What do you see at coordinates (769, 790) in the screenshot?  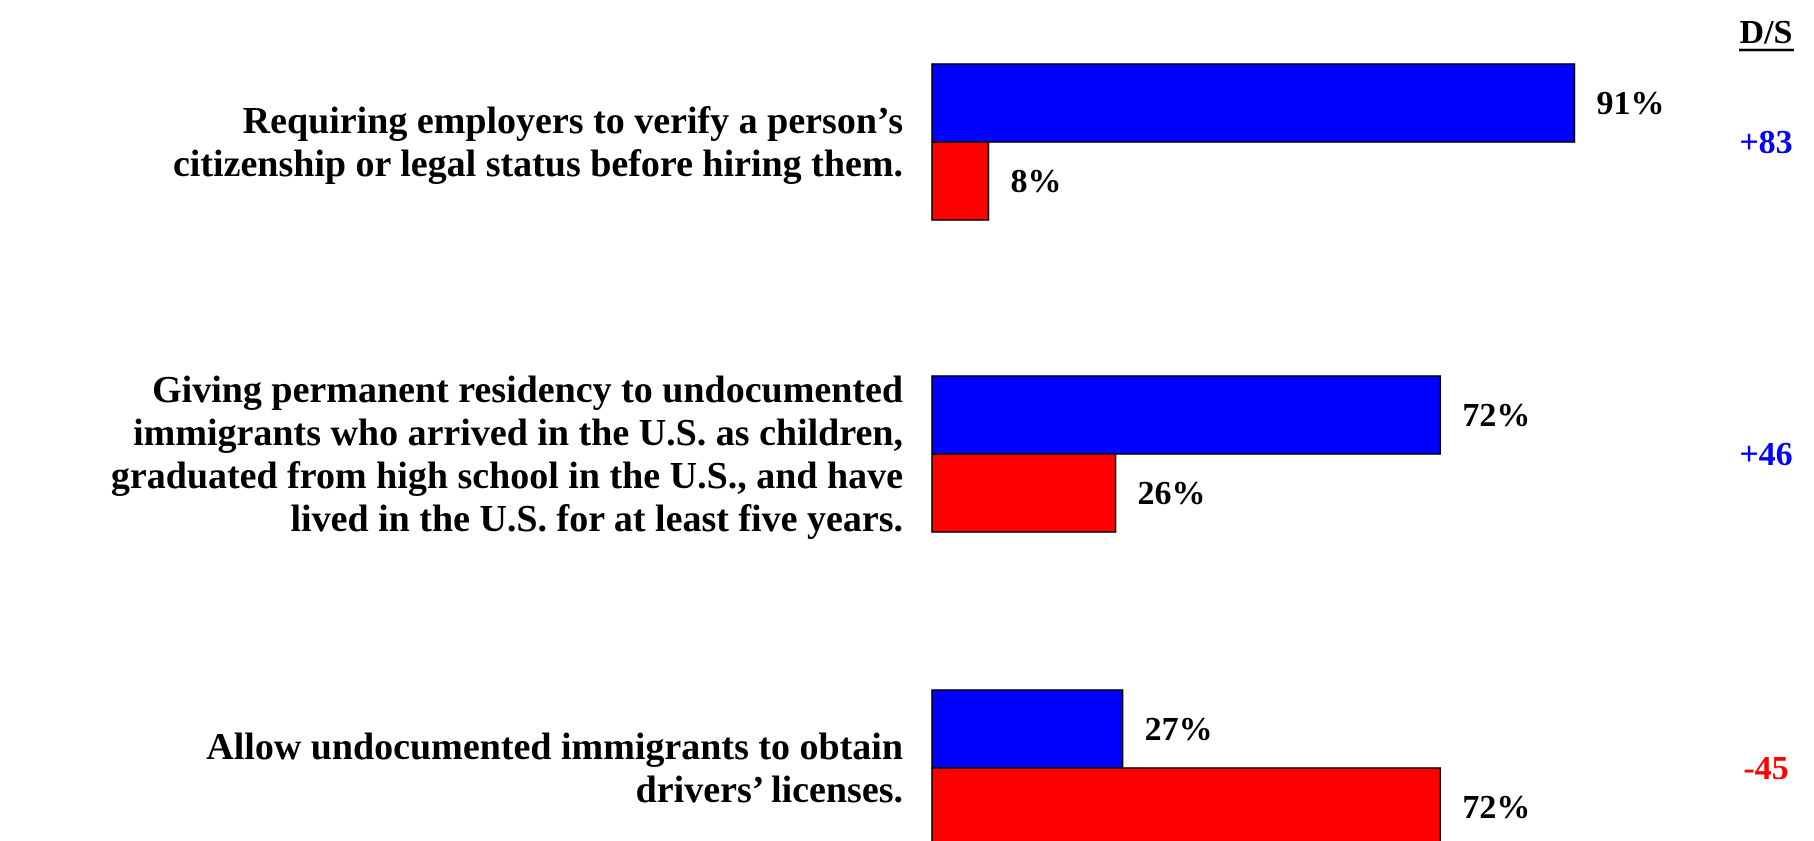 I see `category-label-line: drivers’ licenses.` at bounding box center [769, 790].